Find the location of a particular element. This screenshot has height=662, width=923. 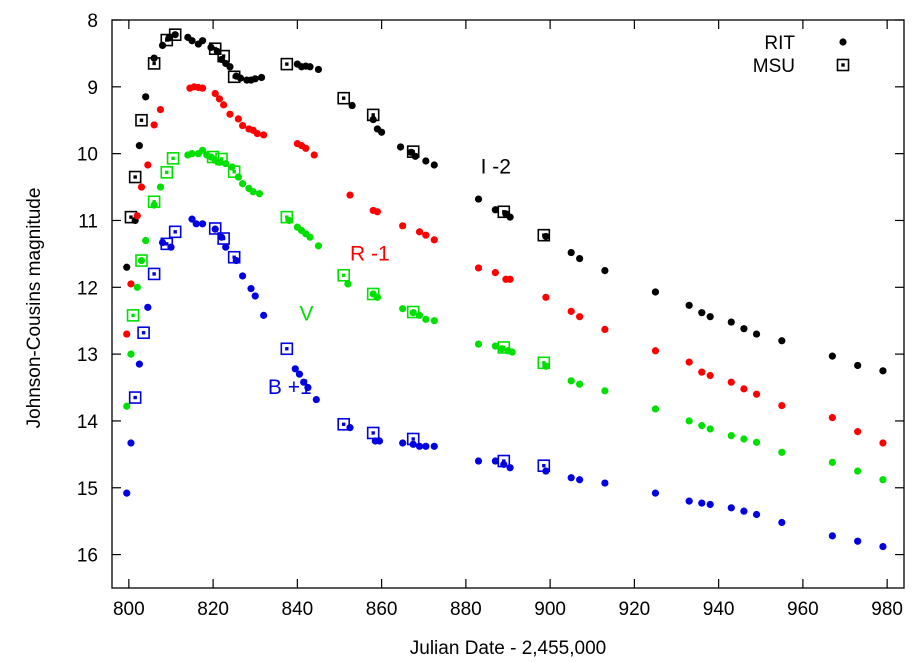

x-tick-label: 880 is located at coordinates (466, 609).